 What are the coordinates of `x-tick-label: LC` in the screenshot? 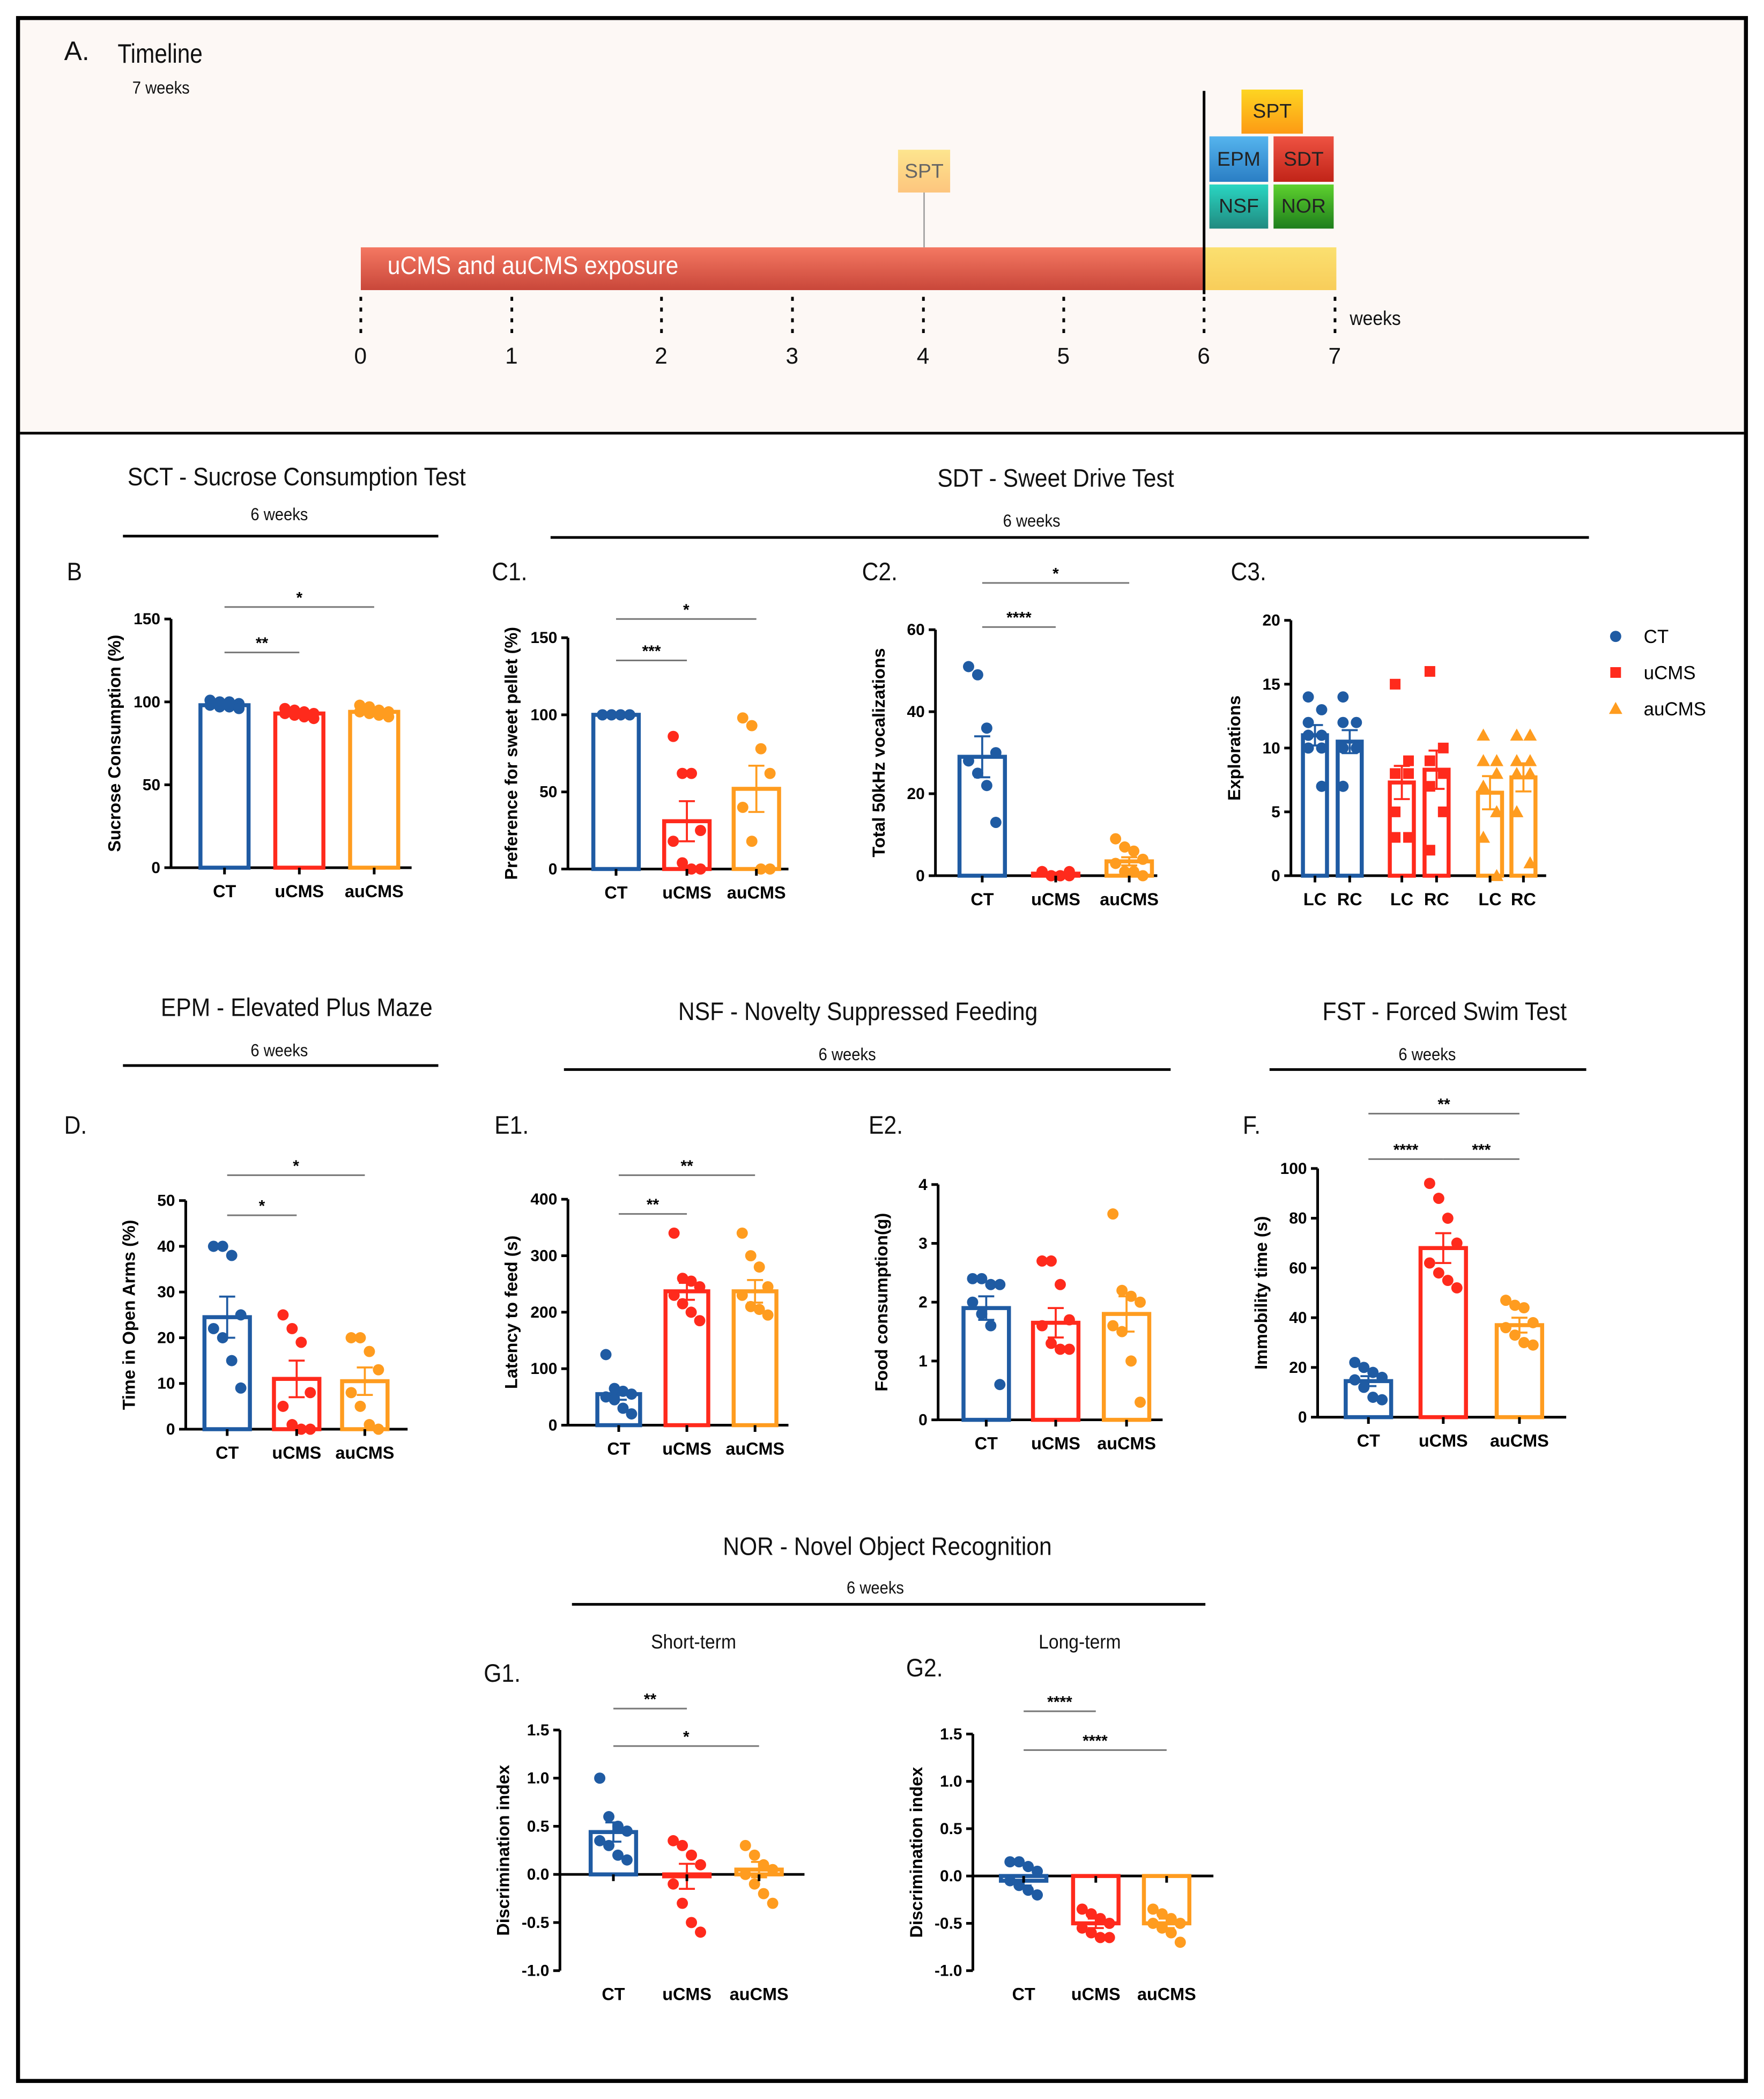 It's located at (1314, 899).